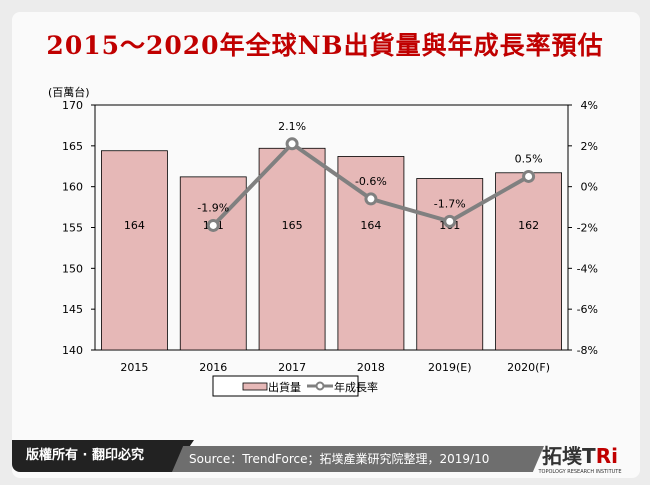 The width and height of the screenshot is (650, 485). I want to click on y2-tick-label: 2%, so click(589, 146).